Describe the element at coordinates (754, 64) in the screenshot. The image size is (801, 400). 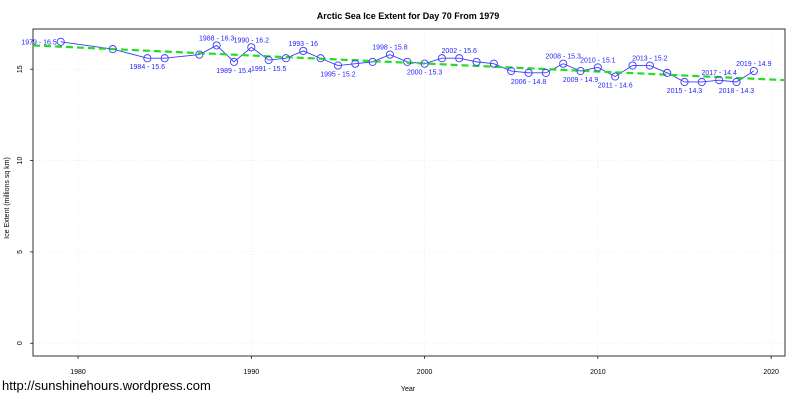
I see `data-label: 2019 - 14.9` at that location.